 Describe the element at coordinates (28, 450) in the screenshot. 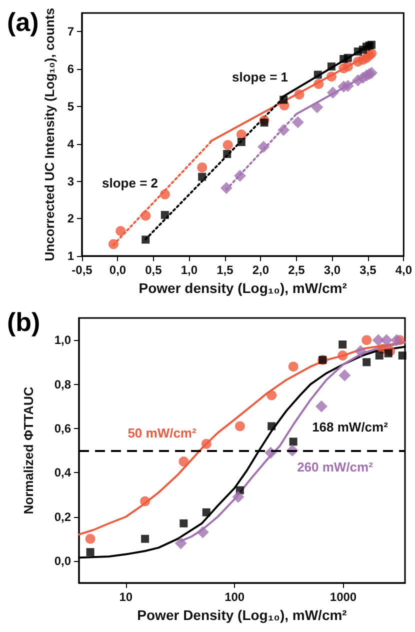

I see `y-axis-title: Normalized ΦTTAUC` at that location.